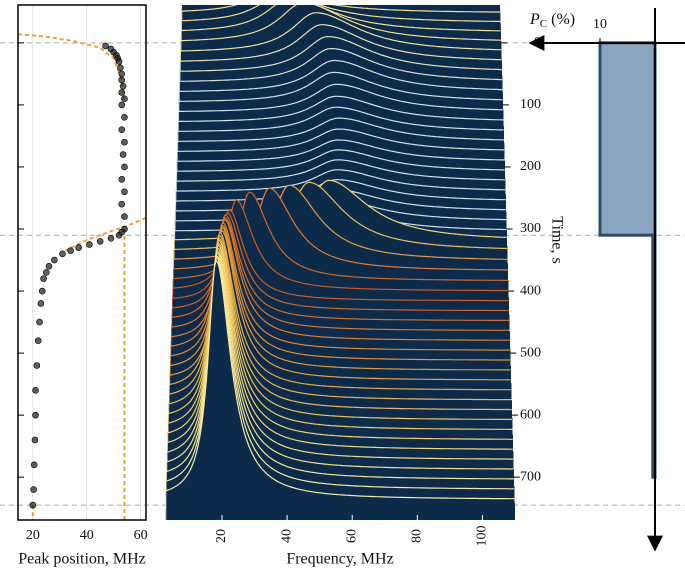  I want to click on y-tick-label: 400, so click(530, 290).